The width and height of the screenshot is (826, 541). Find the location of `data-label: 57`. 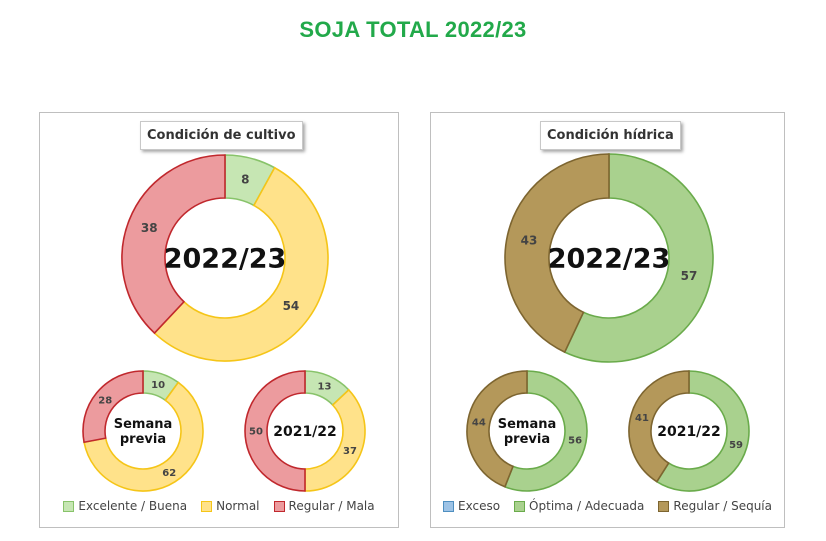

data-label: 57 is located at coordinates (689, 276).